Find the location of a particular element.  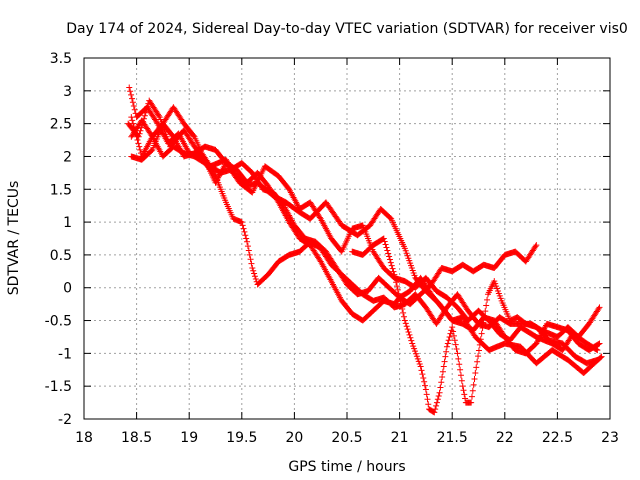

x-tick-label: 20 is located at coordinates (294, 438).